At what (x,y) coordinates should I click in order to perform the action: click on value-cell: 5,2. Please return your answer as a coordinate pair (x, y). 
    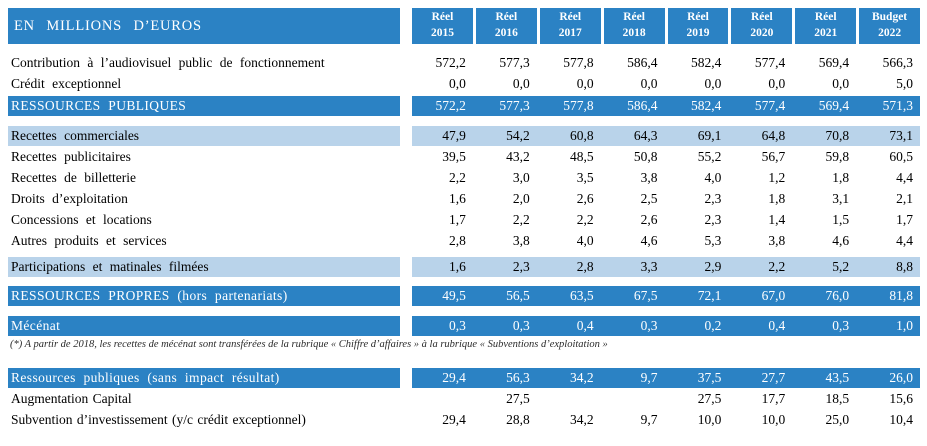
    Looking at the image, I should click on (841, 266).